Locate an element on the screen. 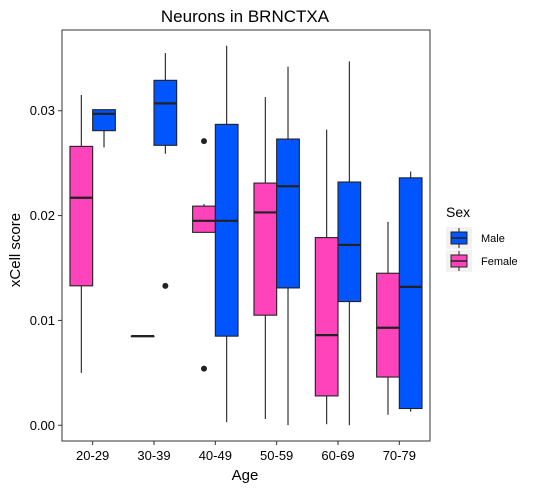 This screenshot has width=536, height=489. legend-label: Male is located at coordinates (493, 239).